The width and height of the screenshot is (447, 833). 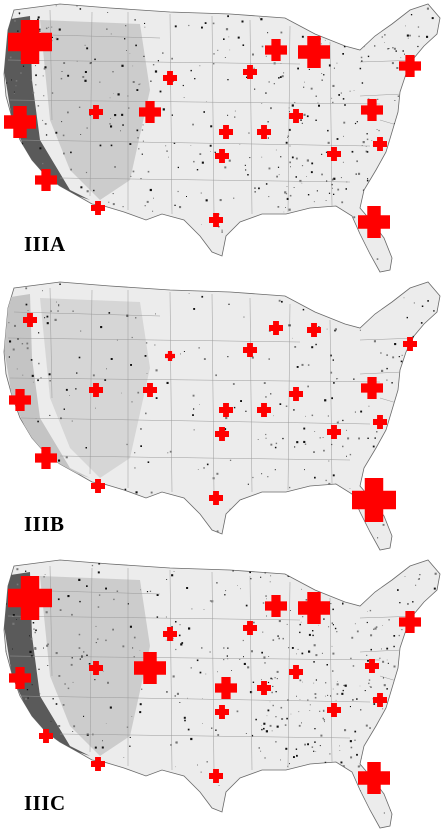 What do you see at coordinates (45, 803) in the screenshot?
I see `panel-label-c: IIIC` at bounding box center [45, 803].